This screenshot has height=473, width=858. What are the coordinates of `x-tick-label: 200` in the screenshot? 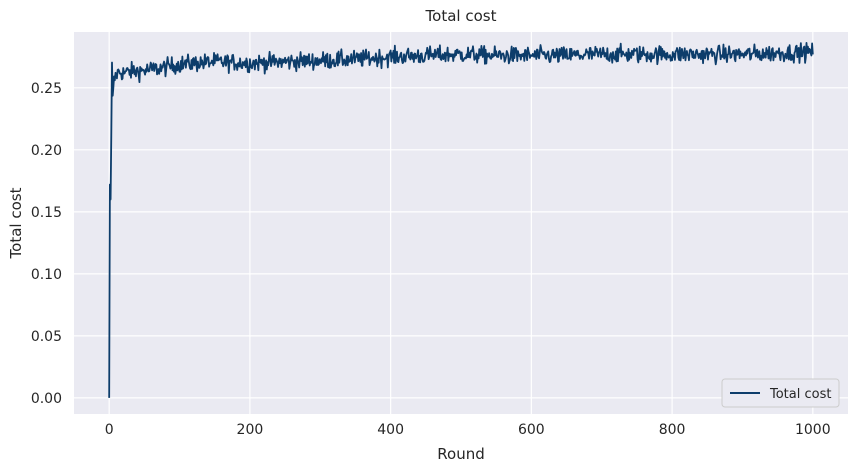 It's located at (250, 430).